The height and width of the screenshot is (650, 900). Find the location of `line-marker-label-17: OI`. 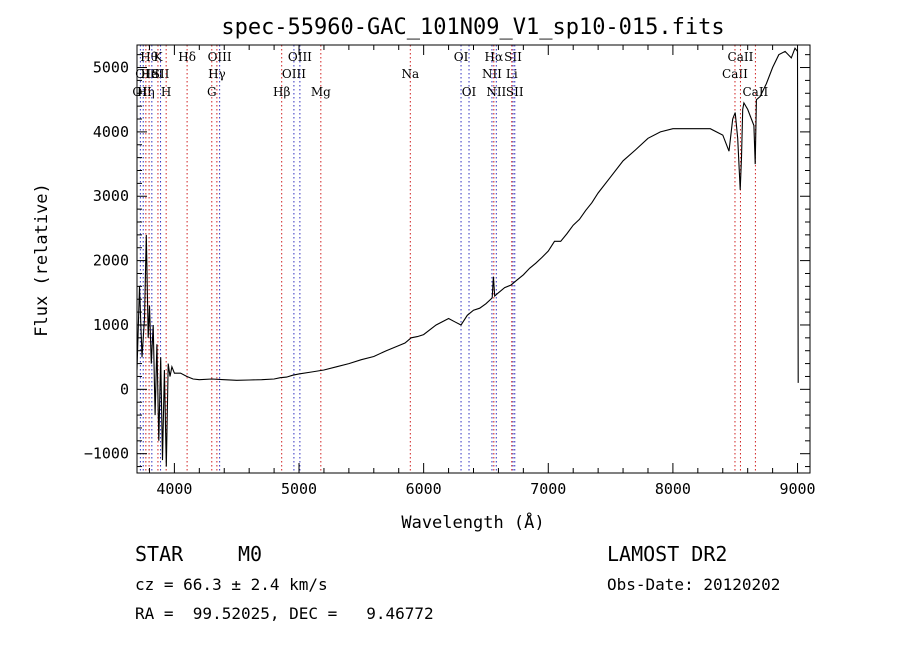

line-marker-label-17: OI is located at coordinates (461, 57).